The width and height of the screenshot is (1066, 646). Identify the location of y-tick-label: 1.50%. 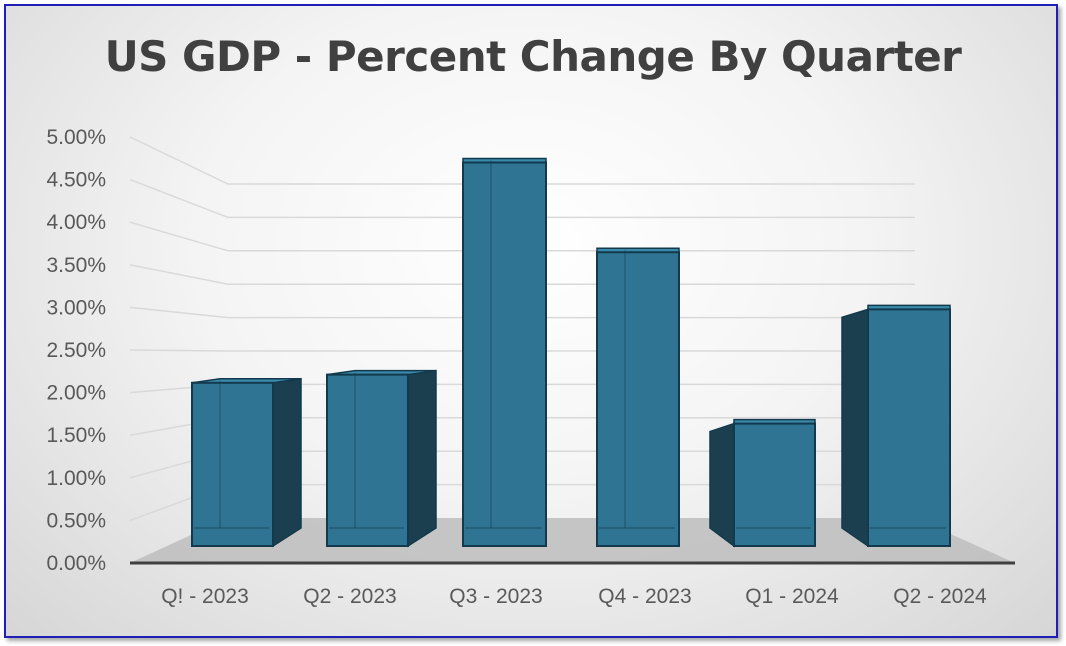
(76, 435).